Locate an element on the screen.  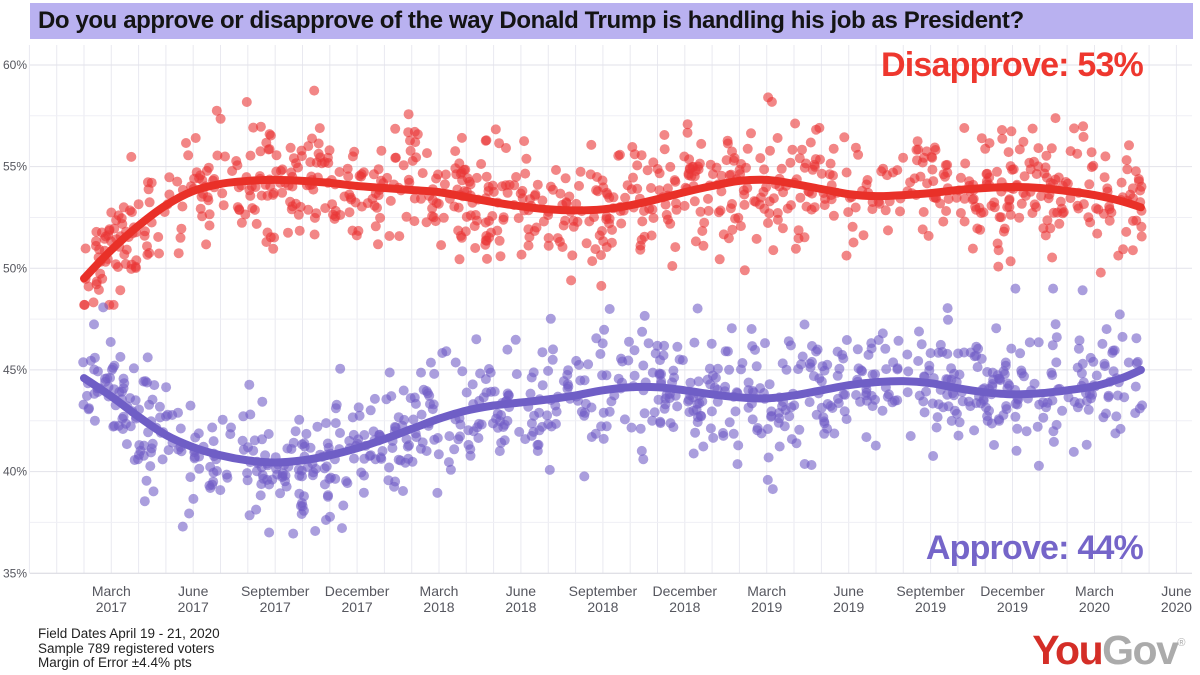
svg-text: 55% is located at coordinates (15, 167).